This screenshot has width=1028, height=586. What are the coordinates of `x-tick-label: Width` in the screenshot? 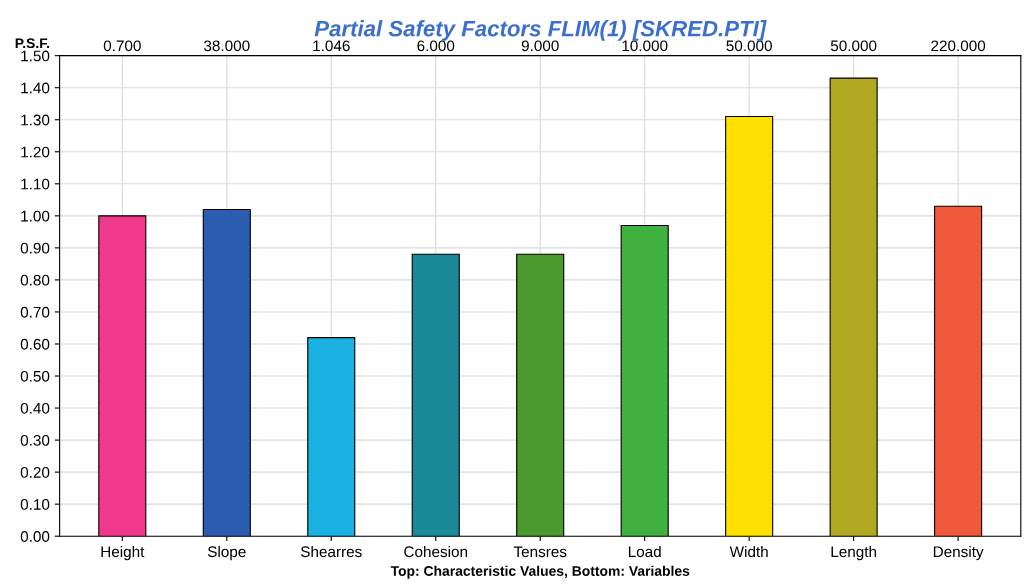 It's located at (748, 551).